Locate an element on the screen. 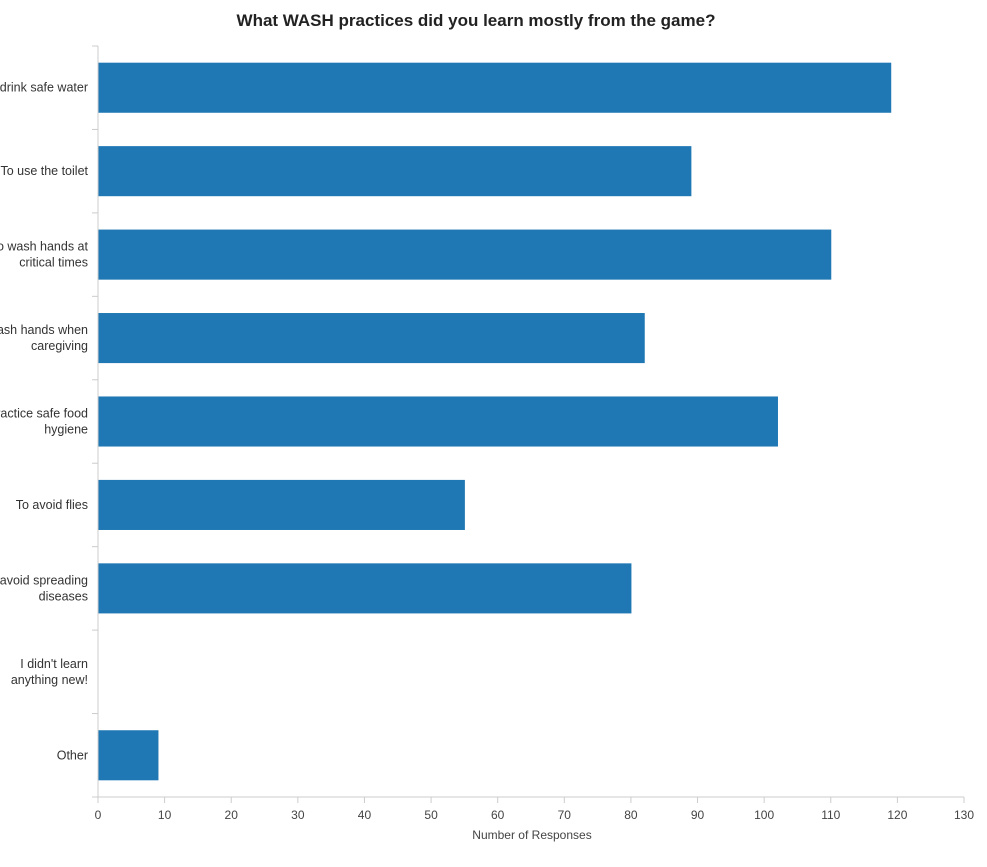  x-tick-label: 10 is located at coordinates (165, 815).